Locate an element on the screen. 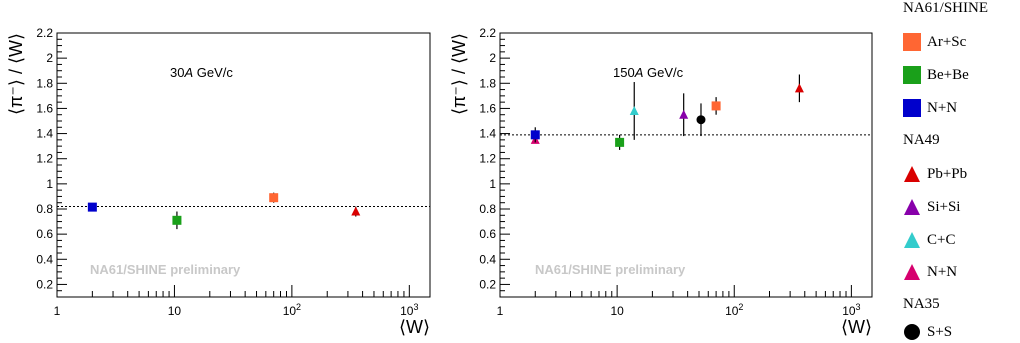  legend-label: S+S is located at coordinates (940, 331).